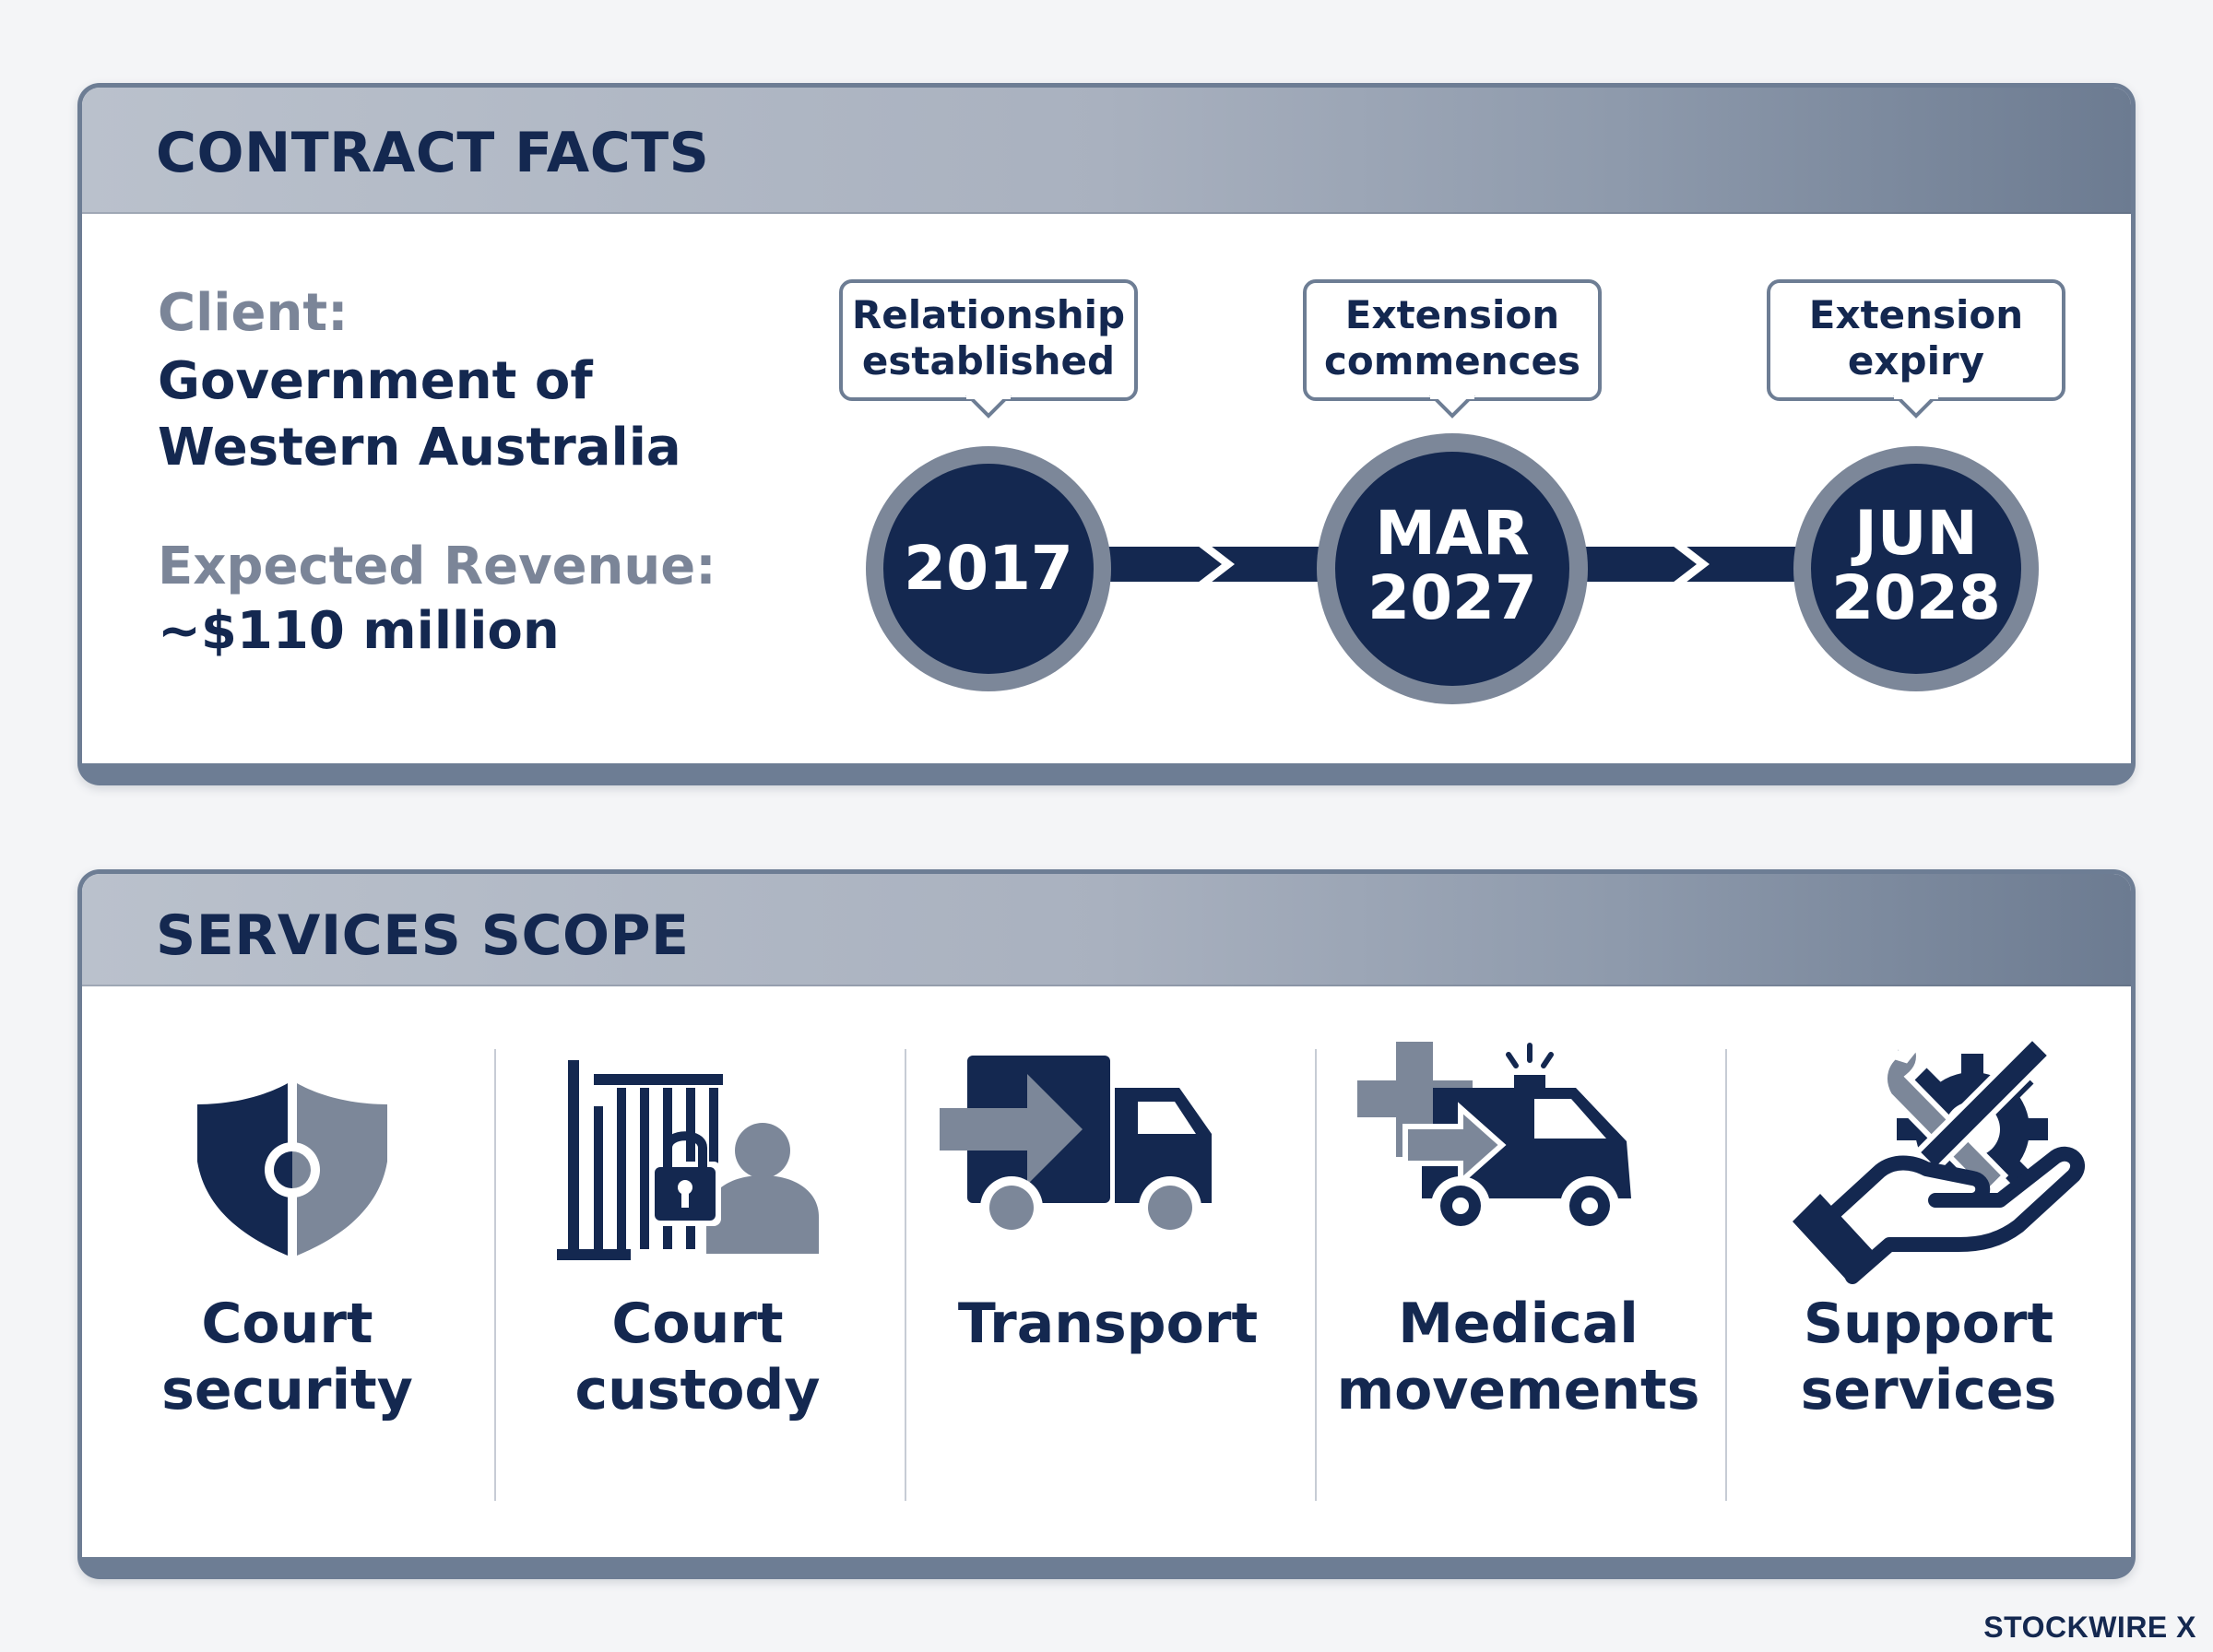 This screenshot has width=2213, height=1652. Describe the element at coordinates (1518, 1324) in the screenshot. I see `service-label-line1: Medical` at that location.